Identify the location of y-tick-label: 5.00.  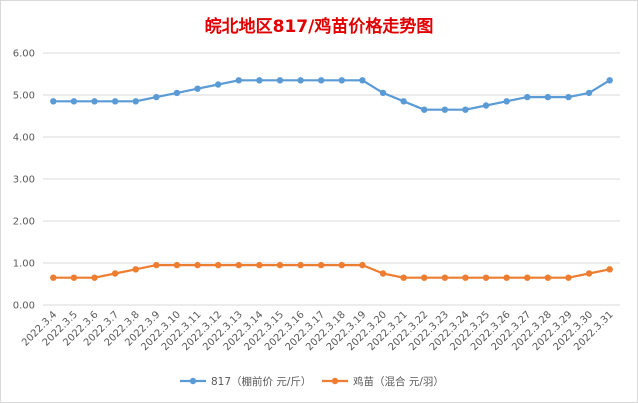
(24, 96).